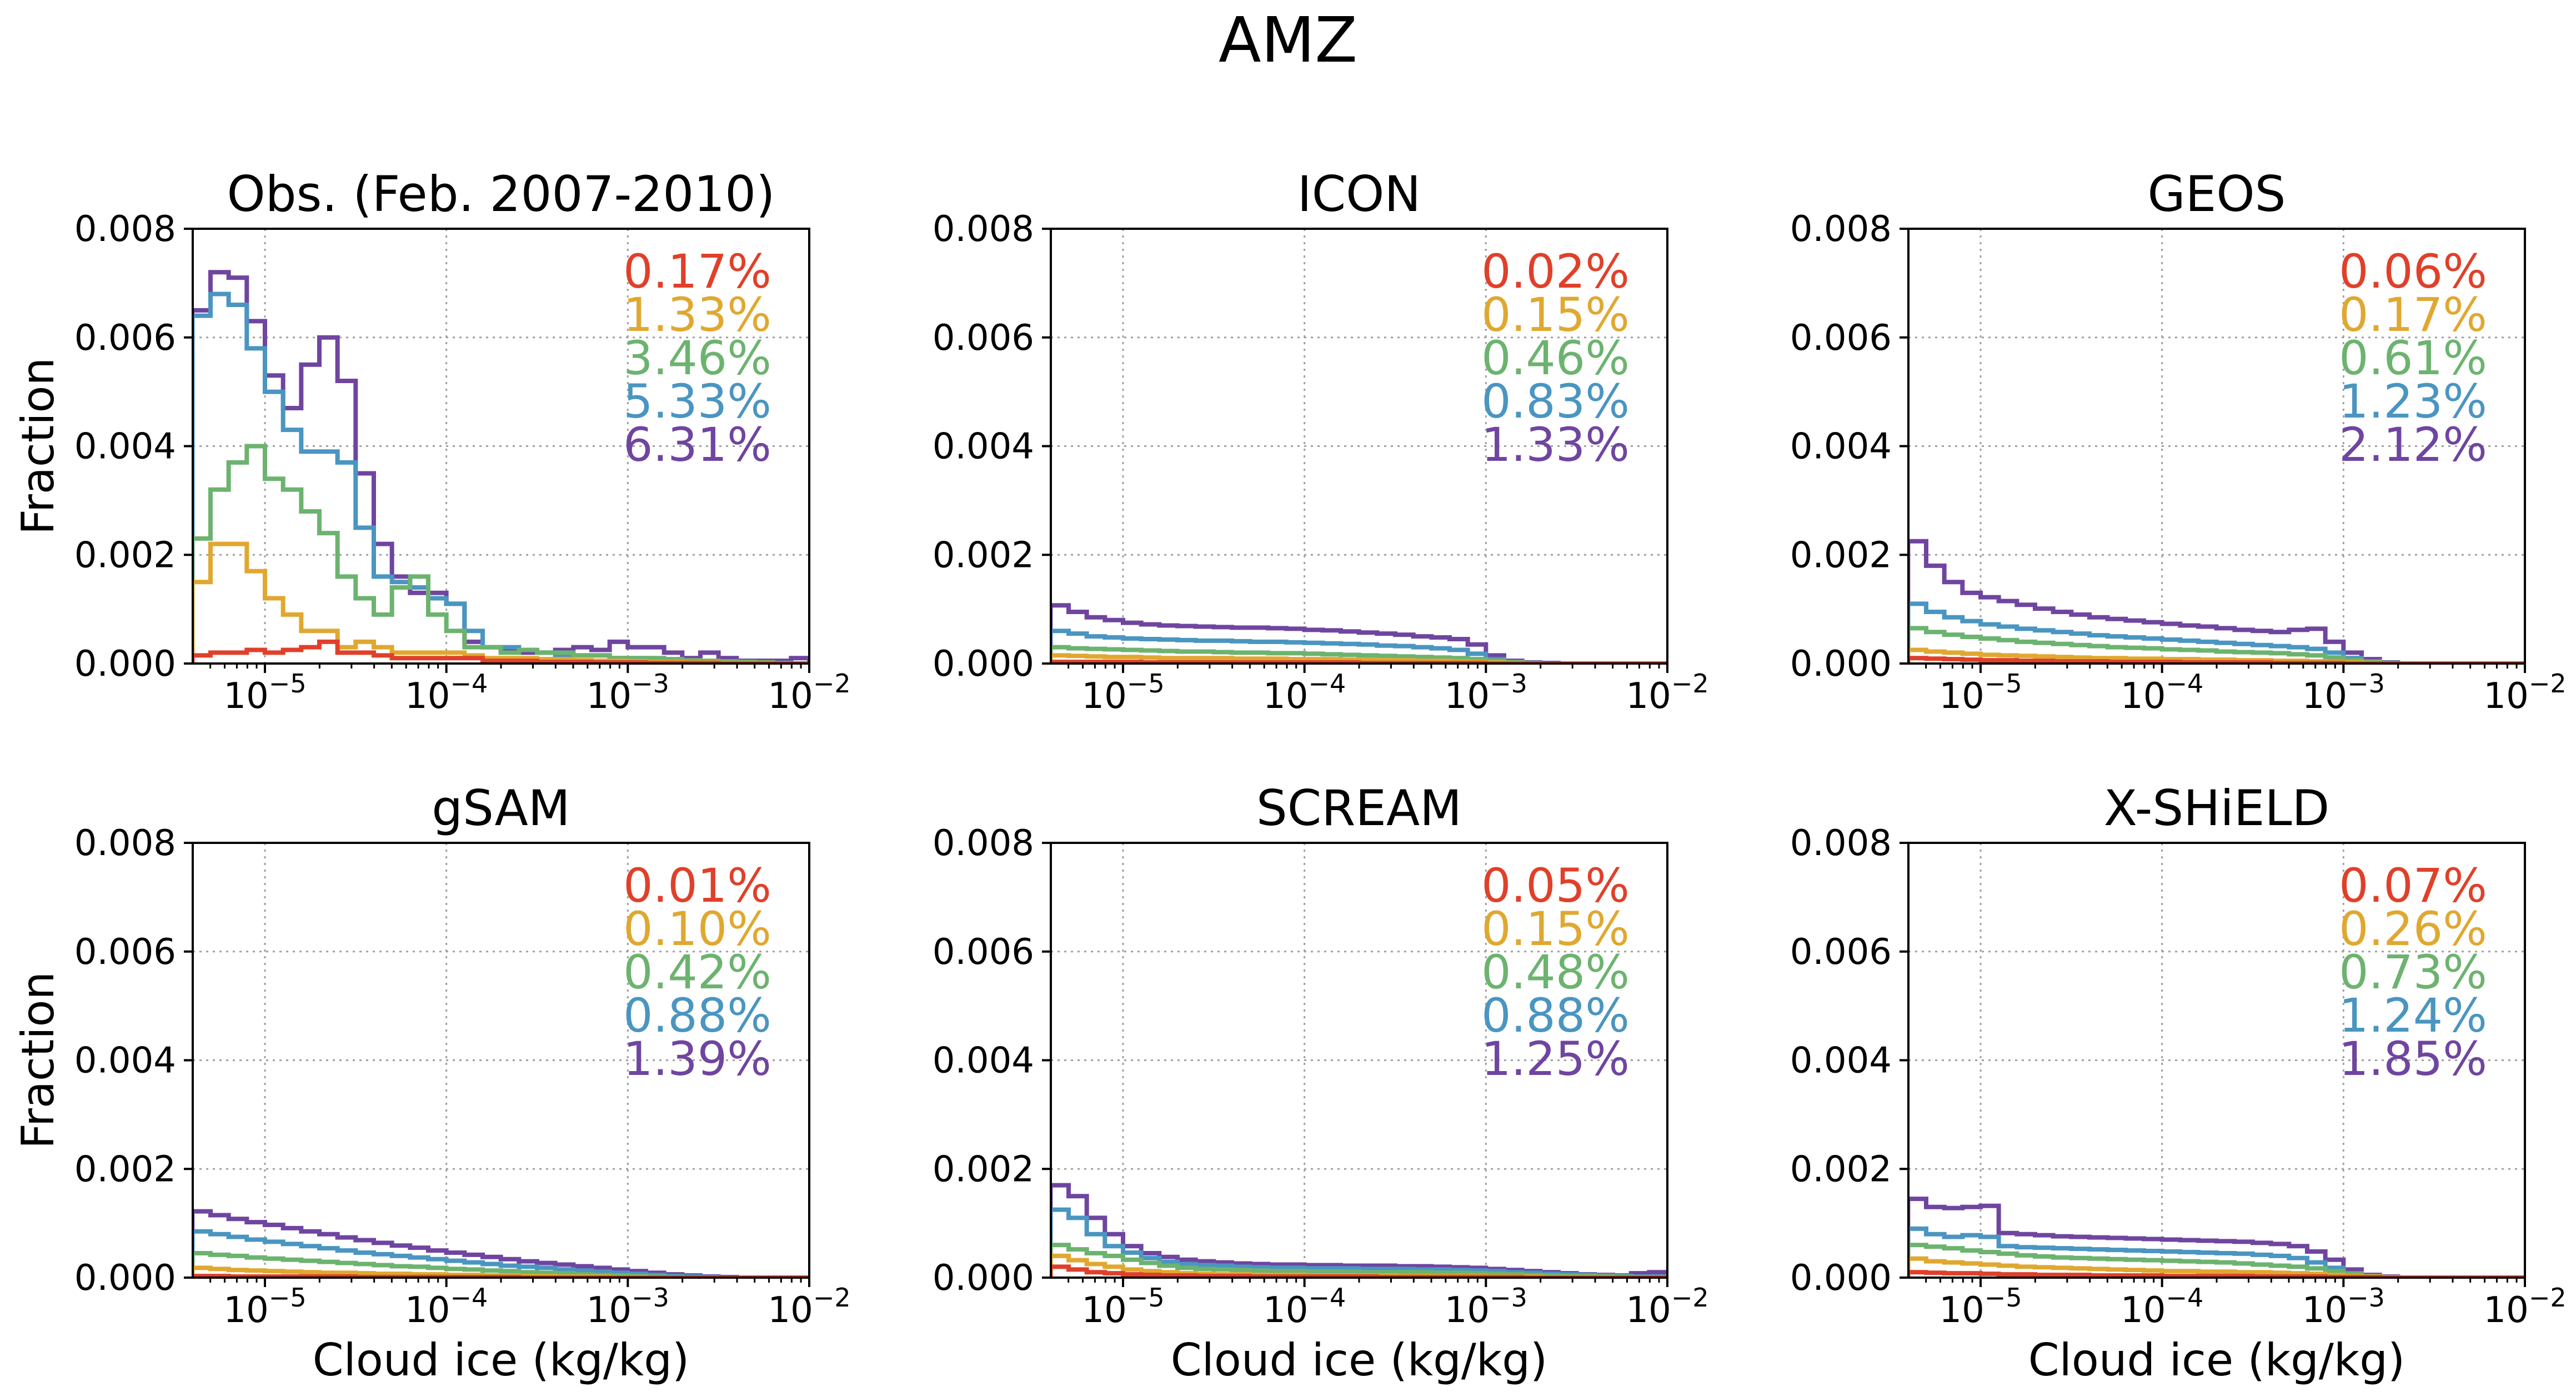 This screenshot has width=2576, height=1397. What do you see at coordinates (1359, 808) in the screenshot?
I see `subplot-title: SCREAM` at bounding box center [1359, 808].